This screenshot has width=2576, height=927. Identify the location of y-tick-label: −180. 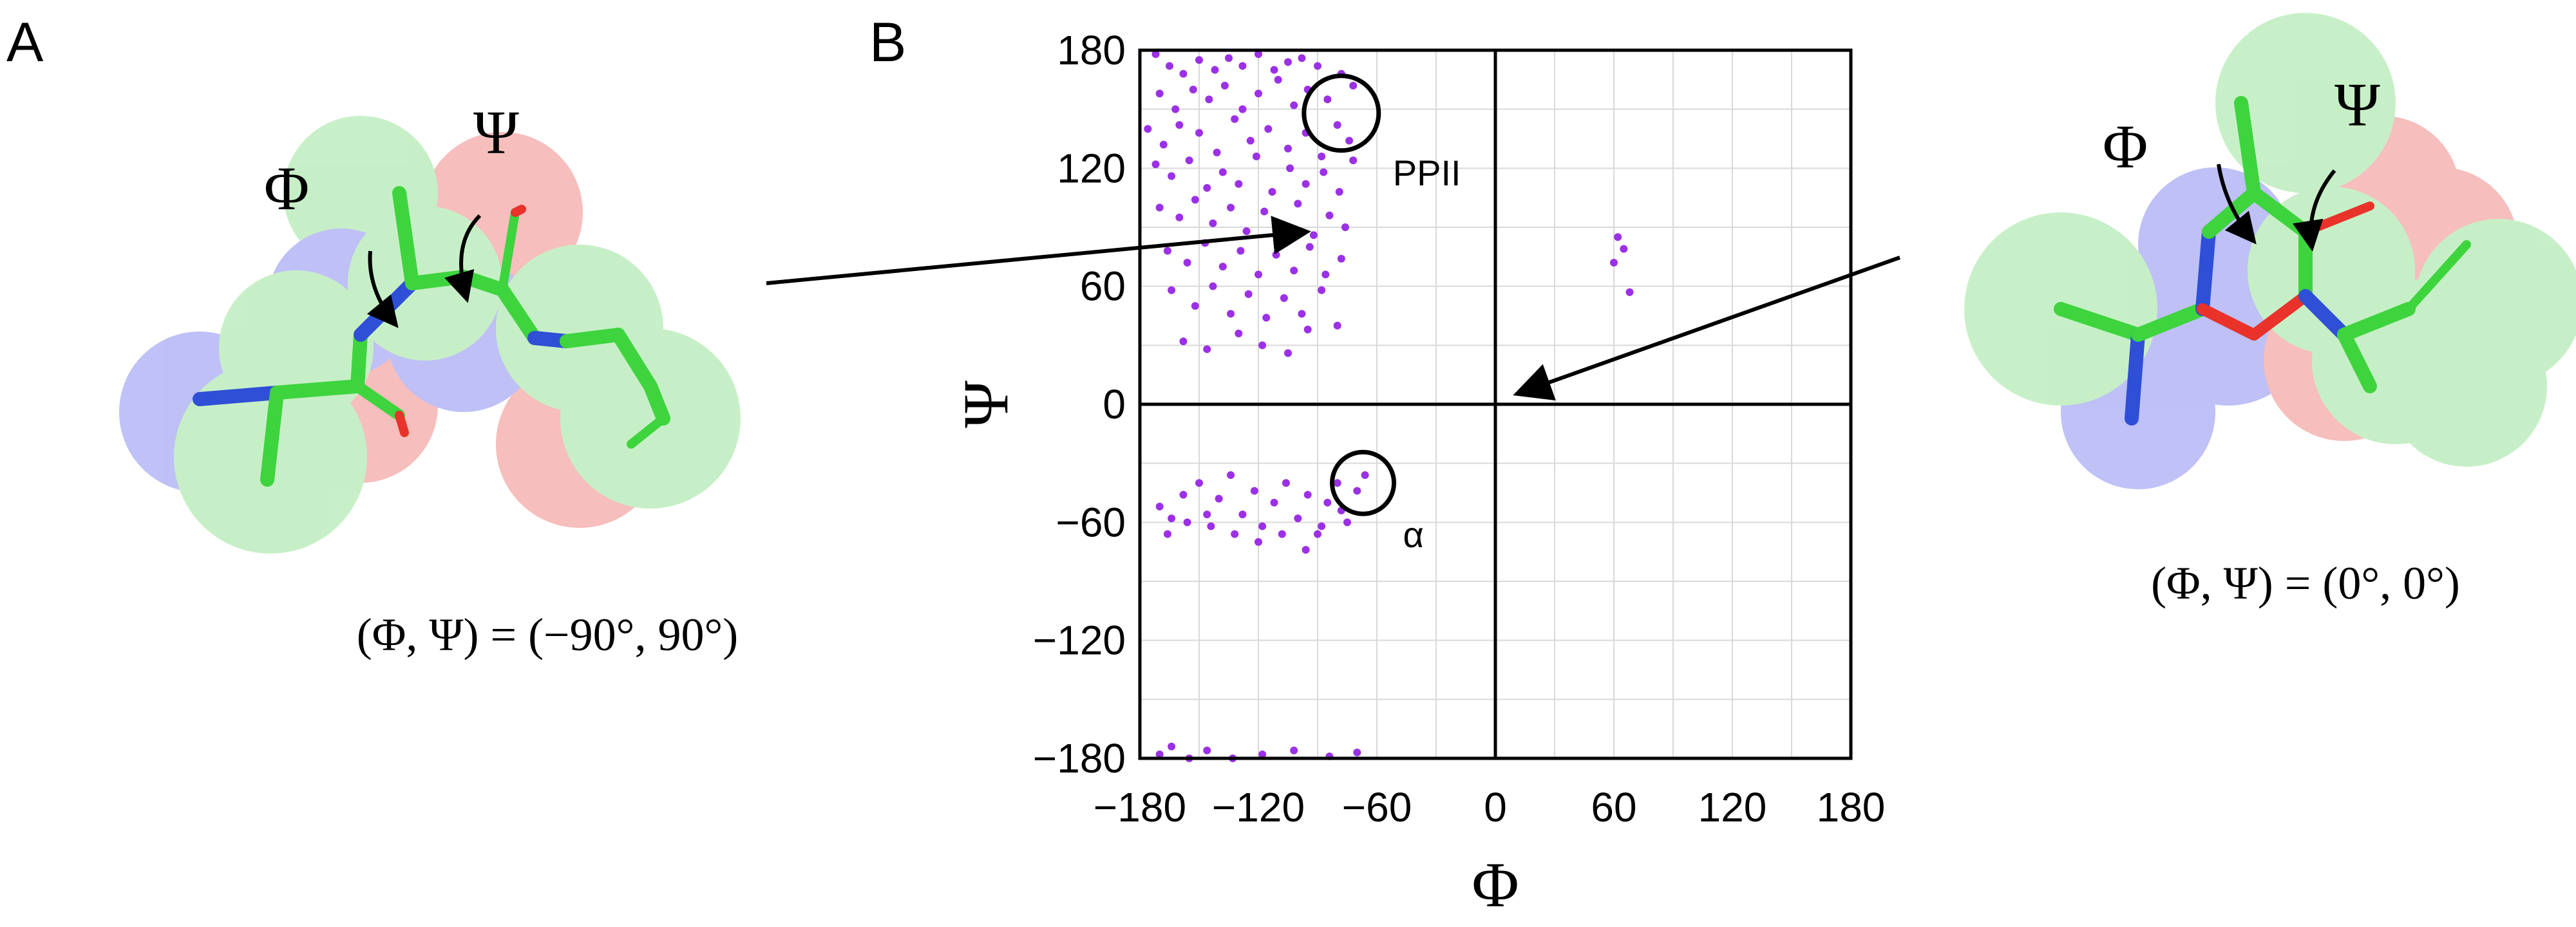
(1079, 759).